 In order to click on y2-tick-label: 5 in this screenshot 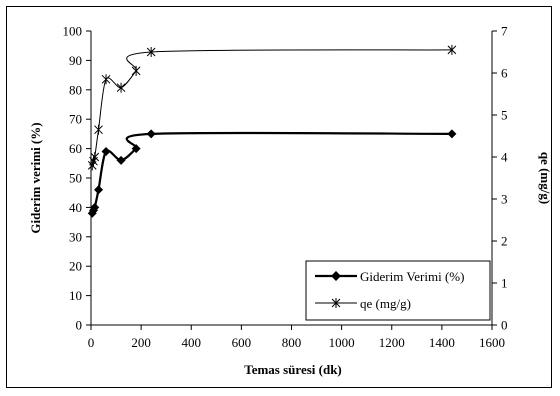, I will do `click(504, 115)`.